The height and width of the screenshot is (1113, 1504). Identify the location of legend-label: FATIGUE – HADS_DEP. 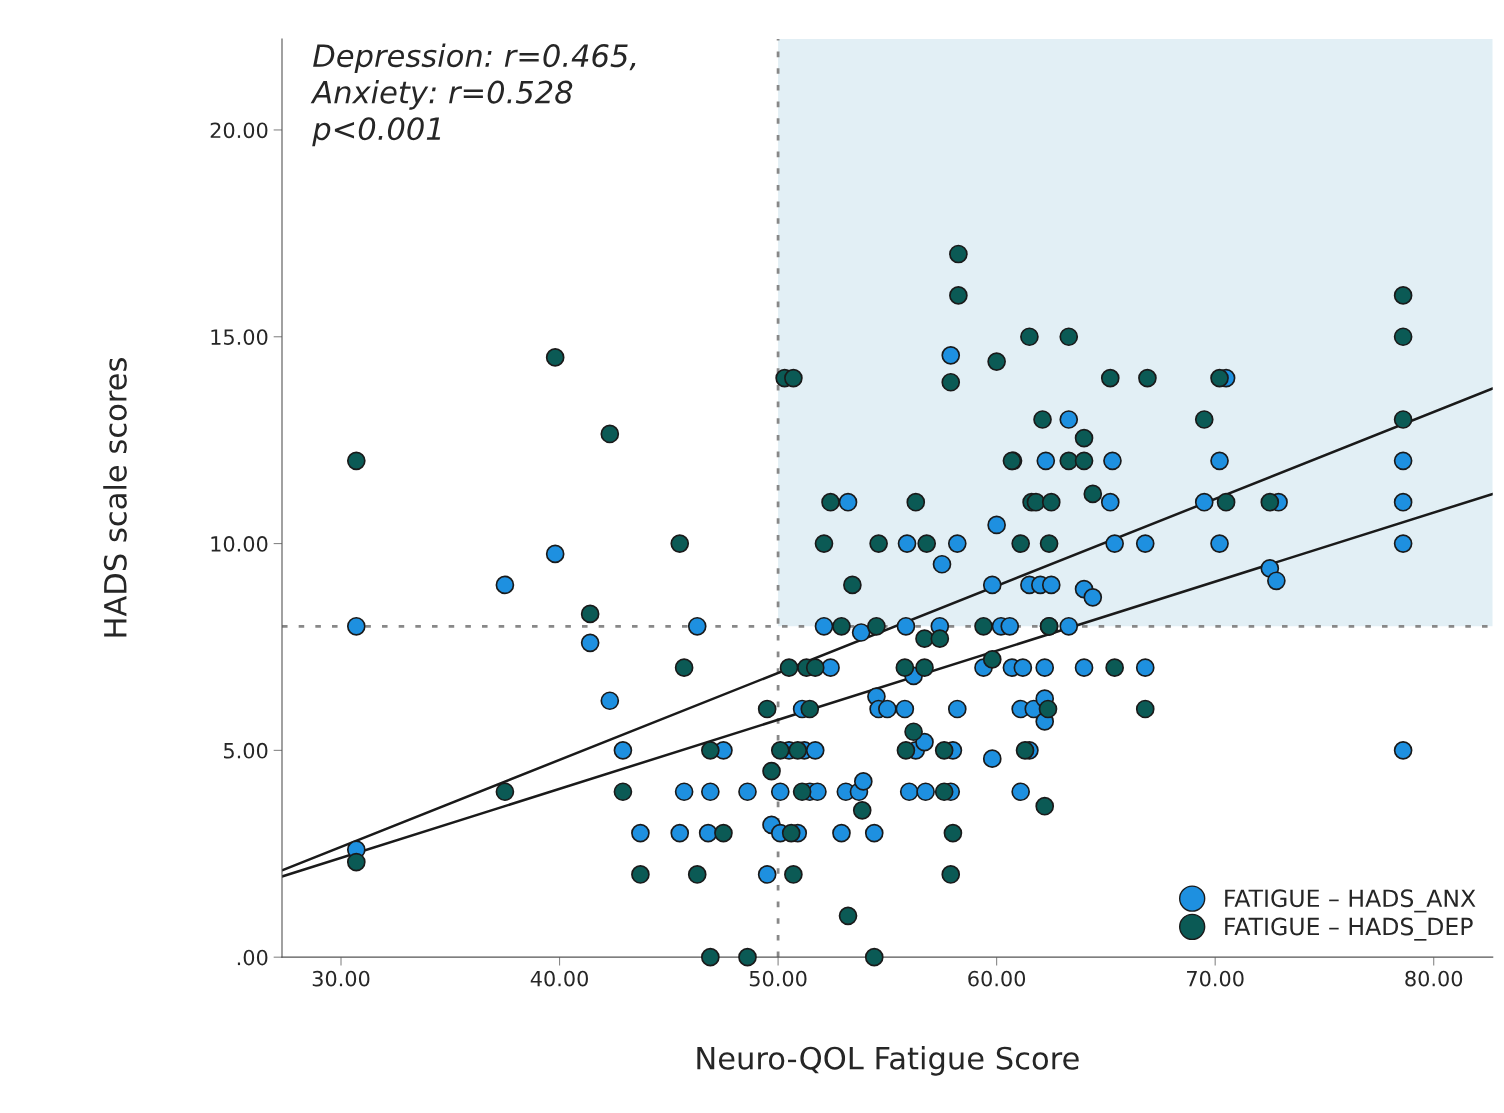
(1349, 929).